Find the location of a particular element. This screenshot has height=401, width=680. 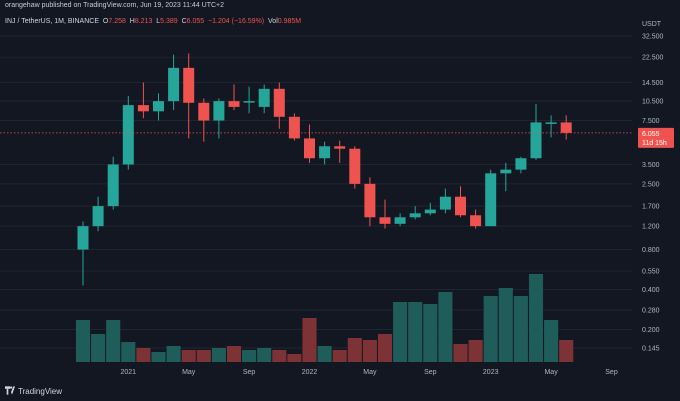

tradingview-brand: TradingView is located at coordinates (40, 391).